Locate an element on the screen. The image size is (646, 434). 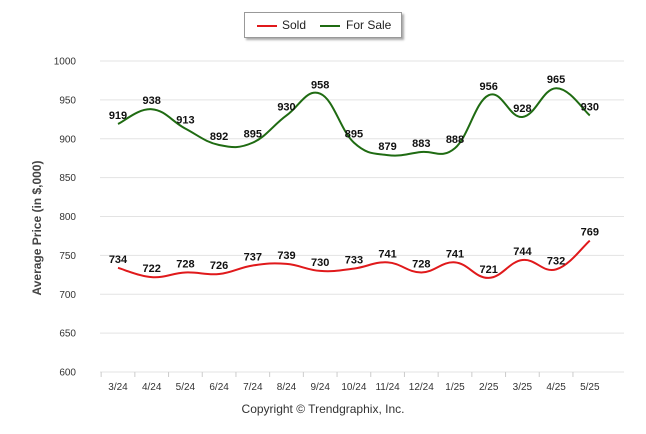
y-tick-label: 700 is located at coordinates (67, 295).